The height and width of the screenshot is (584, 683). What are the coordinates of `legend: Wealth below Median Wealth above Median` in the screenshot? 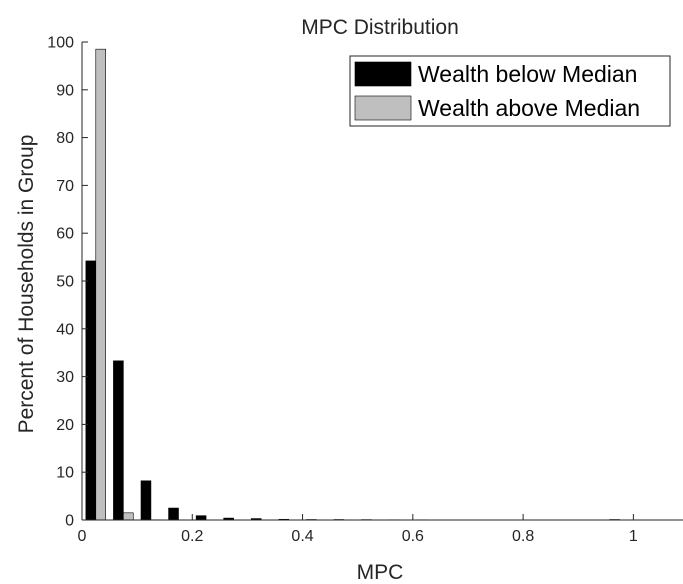 It's located at (510, 91).